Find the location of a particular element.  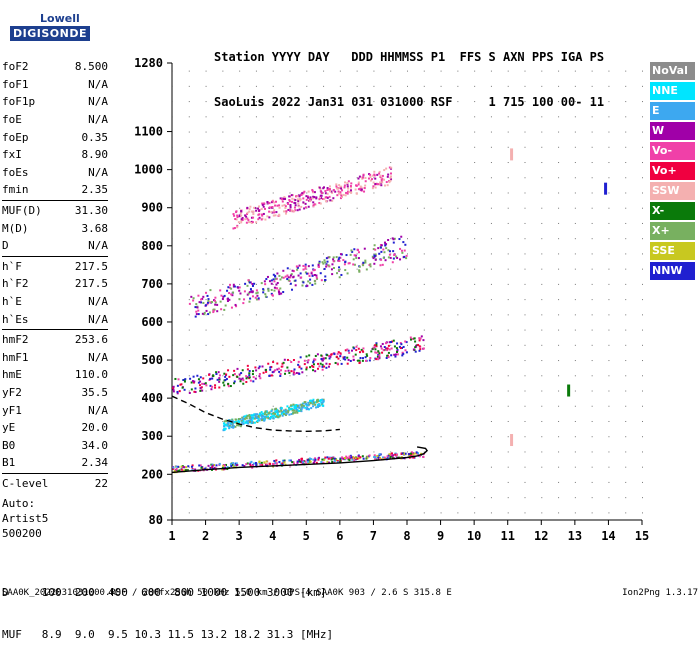

param-row: yE 20.0 is located at coordinates (55, 428).